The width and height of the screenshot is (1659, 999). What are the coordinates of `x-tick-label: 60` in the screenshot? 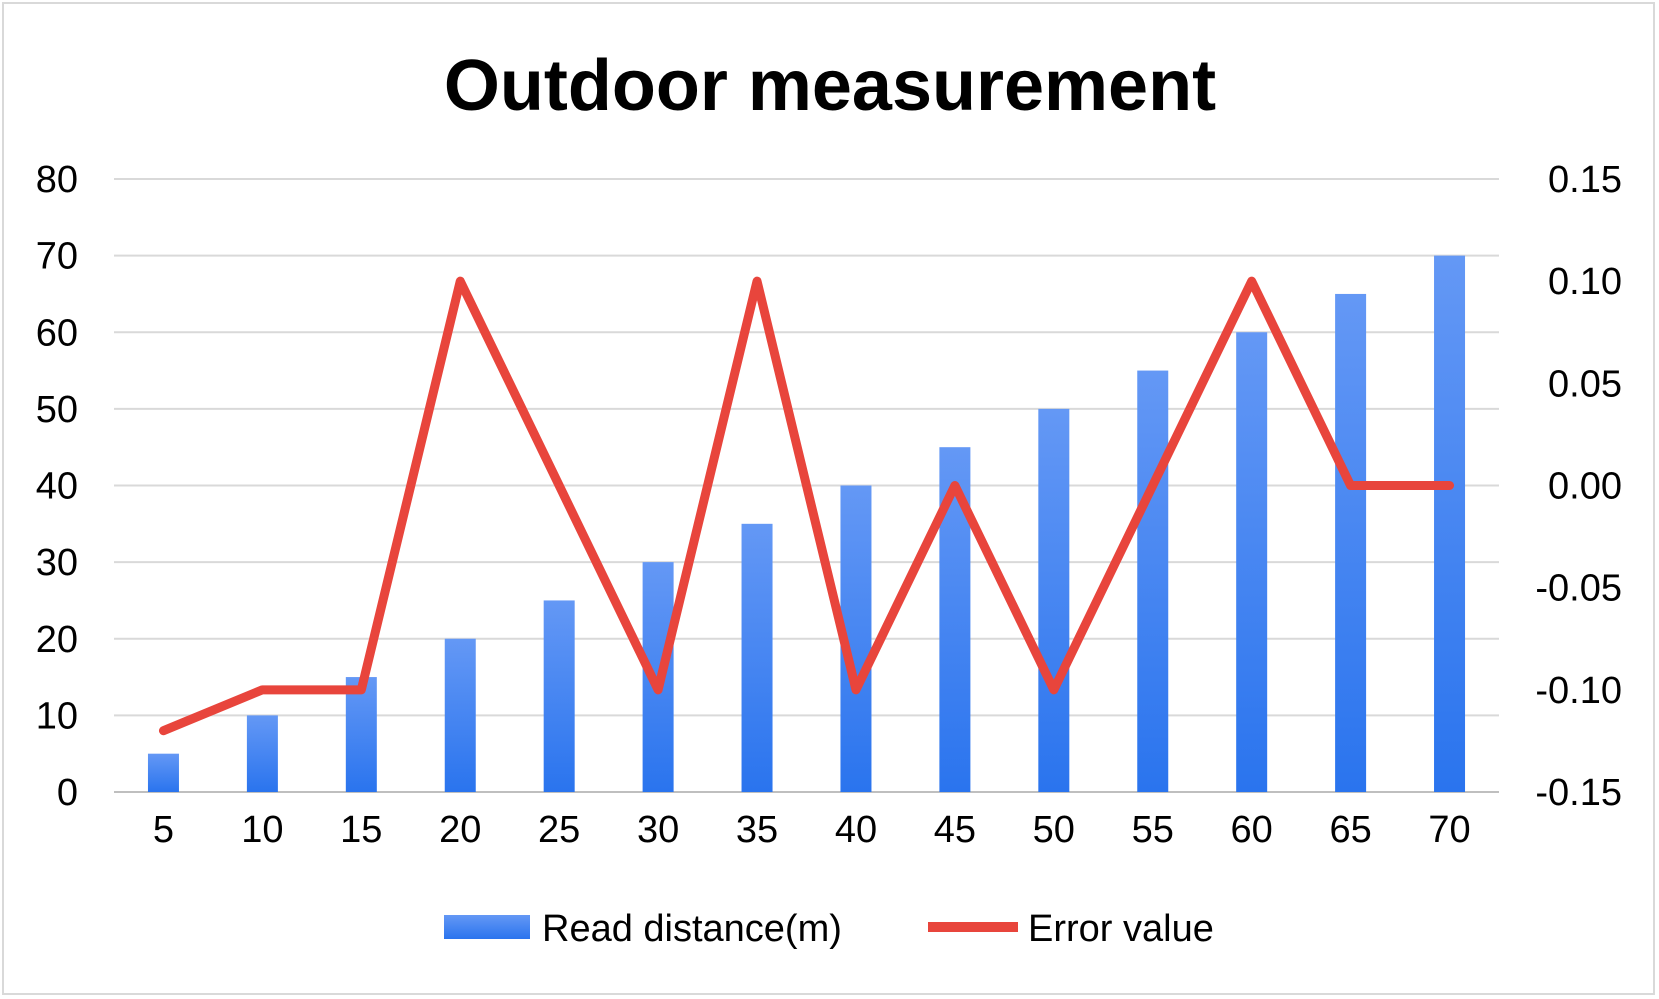 It's located at (1252, 830).